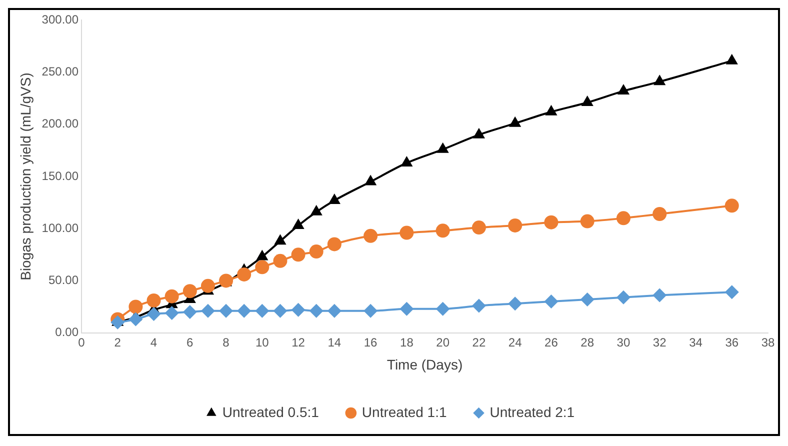  What do you see at coordinates (60, 71) in the screenshot?
I see `y-tick-label: 250.00` at bounding box center [60, 71].